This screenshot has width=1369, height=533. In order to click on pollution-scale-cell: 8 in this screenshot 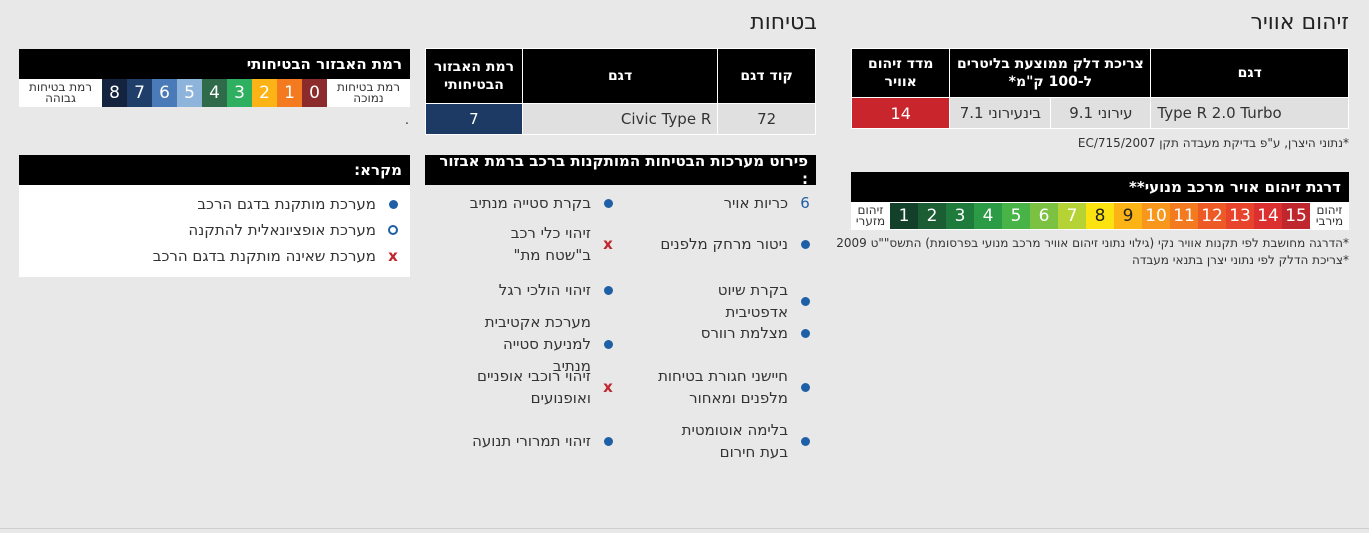, I will do `click(1100, 216)`.